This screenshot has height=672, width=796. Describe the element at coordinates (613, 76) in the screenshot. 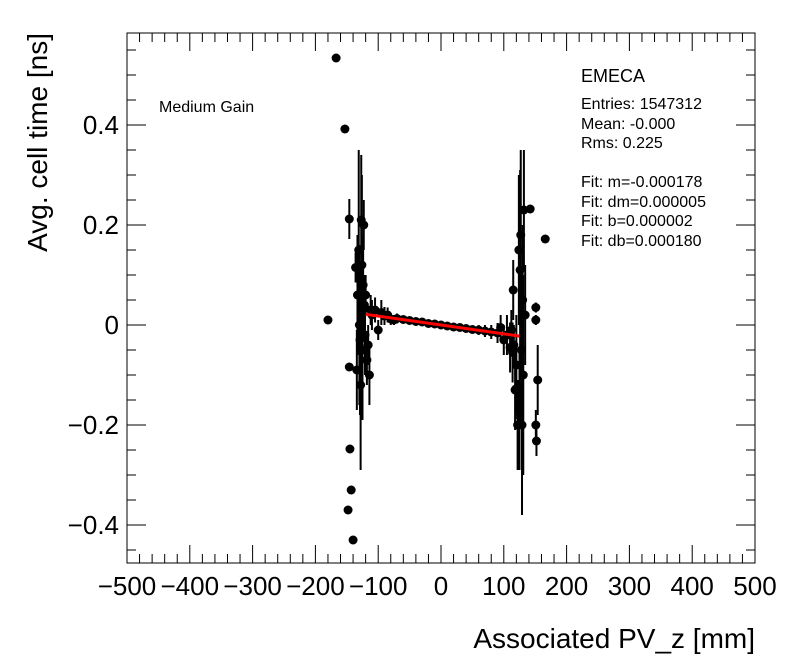

I see `stats-title: EMECA` at that location.